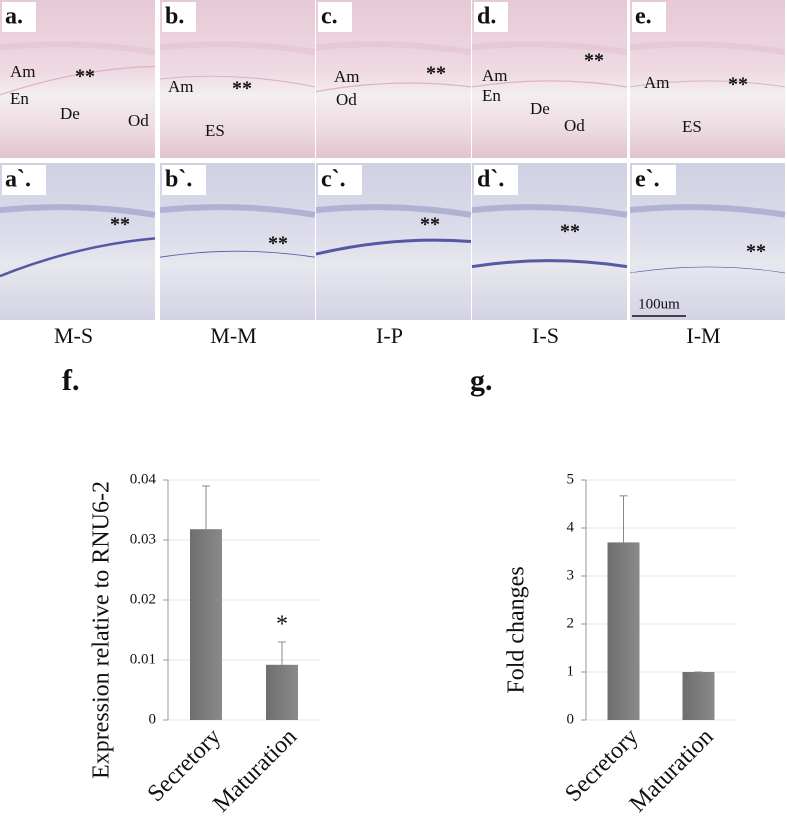 This screenshot has width=787, height=824. Describe the element at coordinates (282, 625) in the screenshot. I see `significance-mark: *` at that location.